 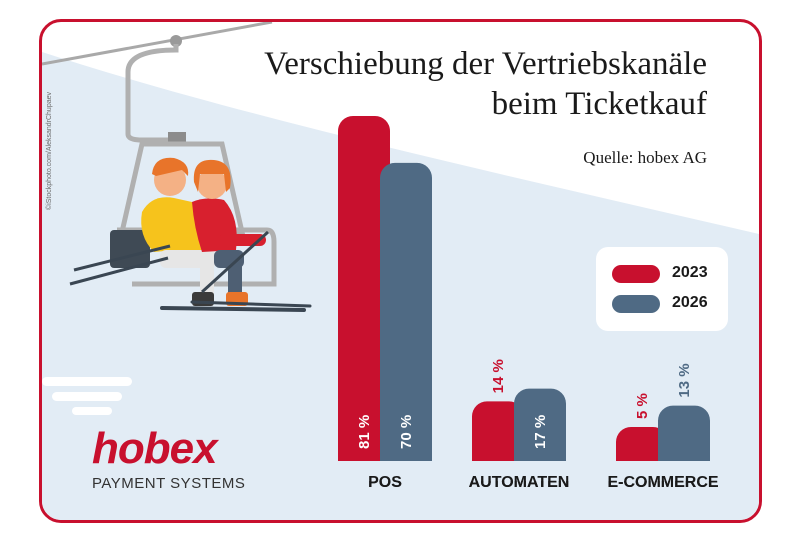 What do you see at coordinates (662, 482) in the screenshot?
I see `category-label-e-commerce: E-COMMERCE` at bounding box center [662, 482].